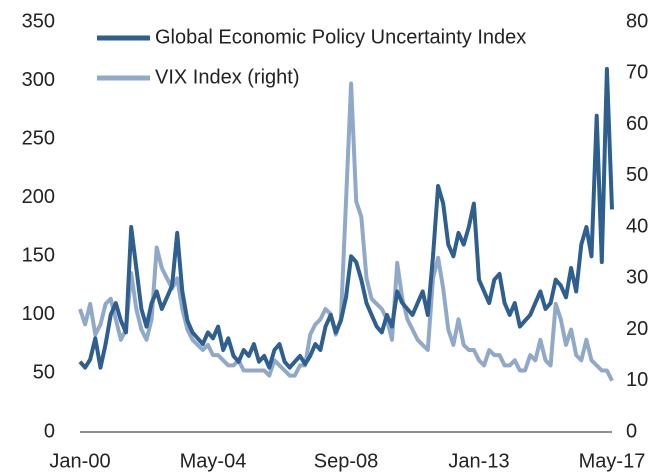 Image resolution: width=665 pixels, height=474 pixels. Describe the element at coordinates (637, 380) in the screenshot. I see `y2-tick-label: 10` at that location.